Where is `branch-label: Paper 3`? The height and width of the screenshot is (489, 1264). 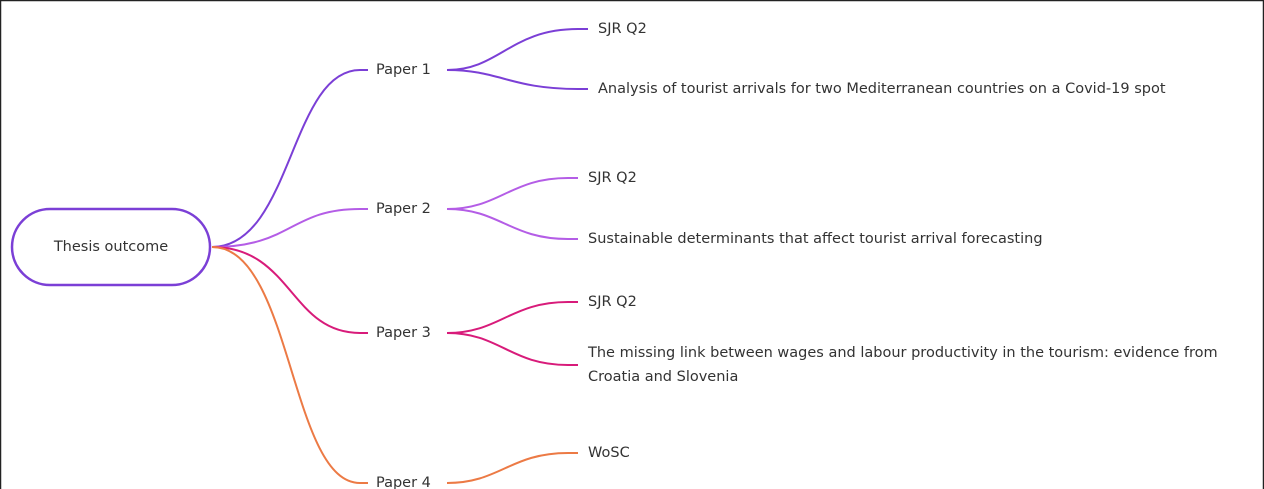 branch-label: Paper 3 is located at coordinates (403, 333).